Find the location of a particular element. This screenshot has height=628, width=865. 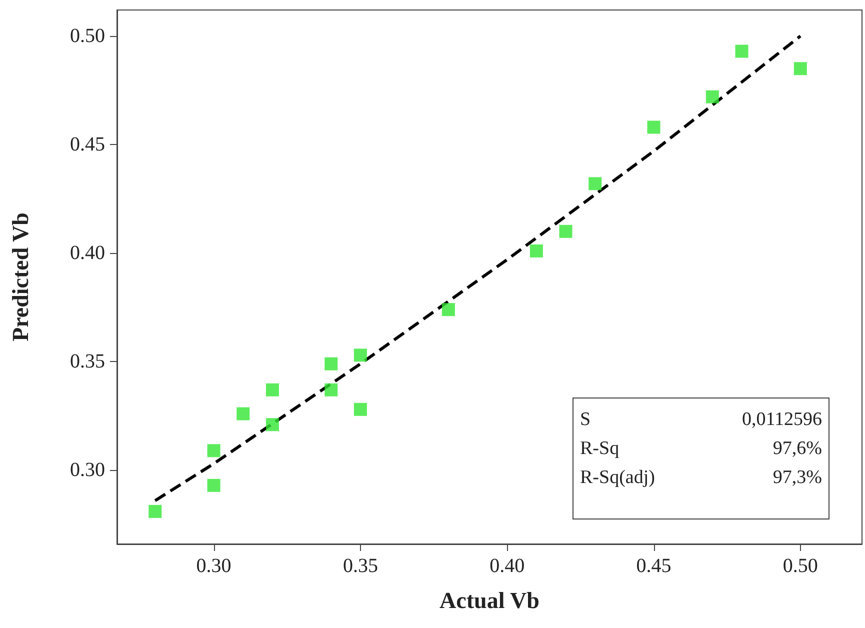

x-tick-label: 0.30 is located at coordinates (214, 566).